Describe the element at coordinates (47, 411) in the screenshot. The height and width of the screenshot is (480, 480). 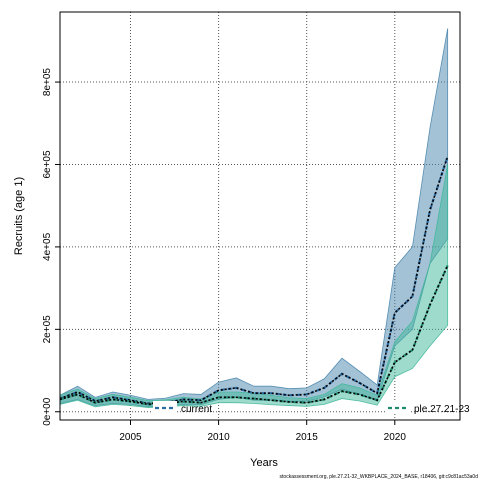
I see `y-tick-label: 0e+00` at that location.